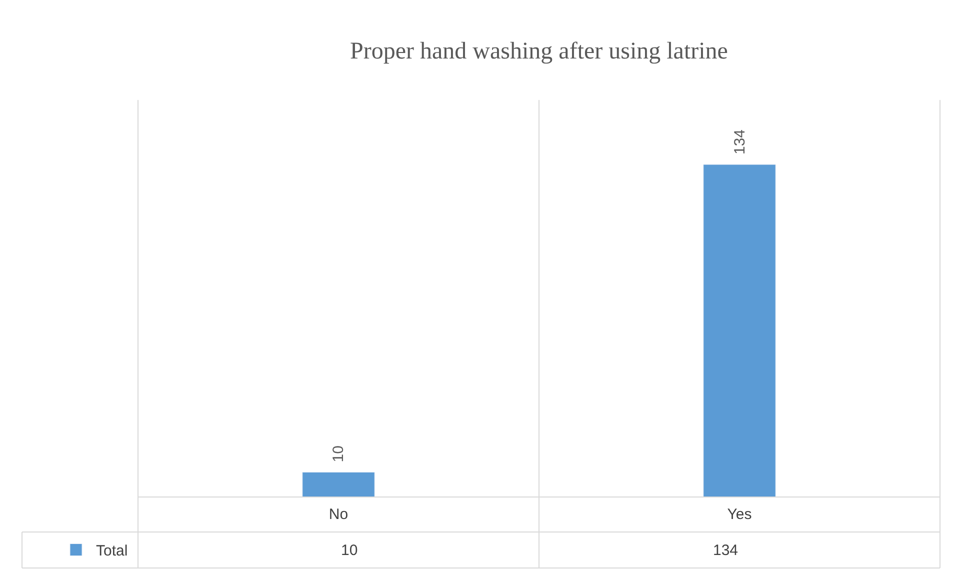 The image size is (958, 582). What do you see at coordinates (112, 551) in the screenshot?
I see `legend-label: Total` at bounding box center [112, 551].